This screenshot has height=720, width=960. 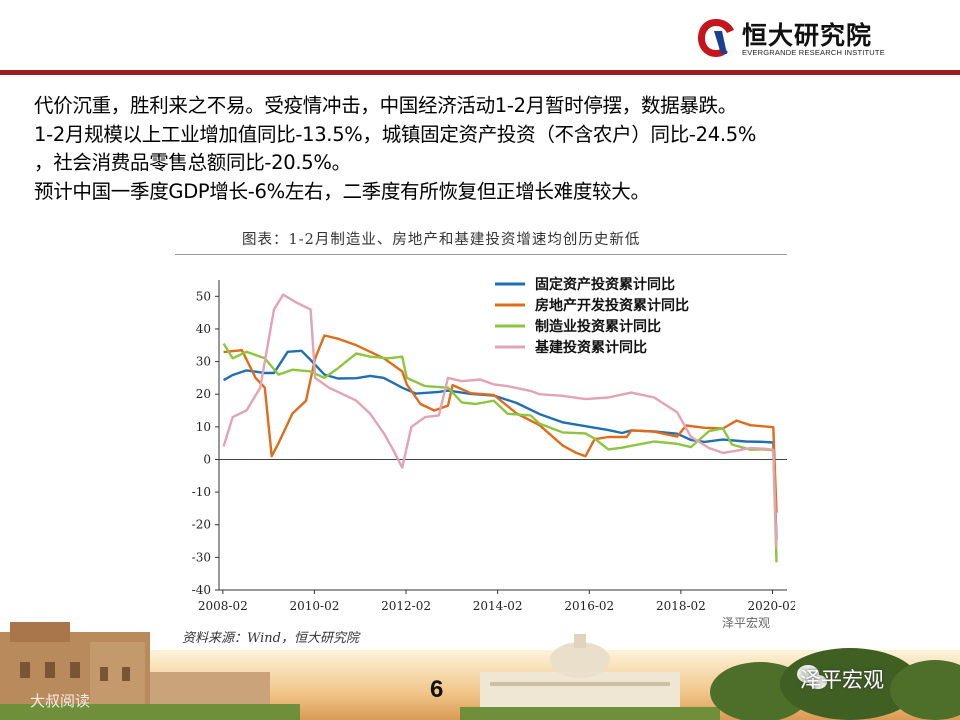 I want to click on y-tick-label: 20, so click(x=203, y=394).